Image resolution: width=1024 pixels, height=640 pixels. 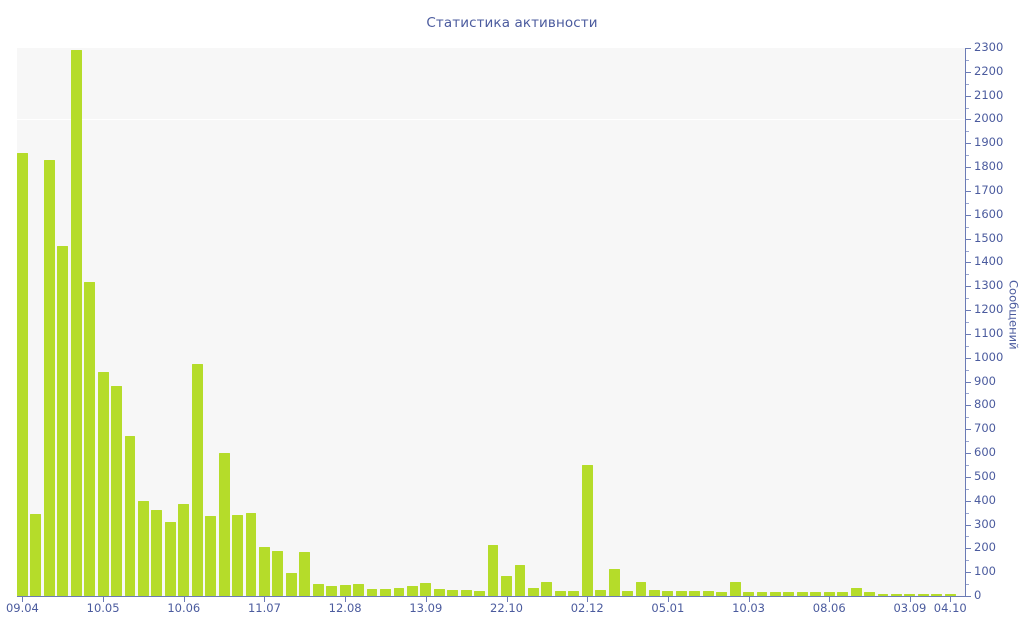 I want to click on y-axis-tick-label: 800, so click(x=985, y=404).